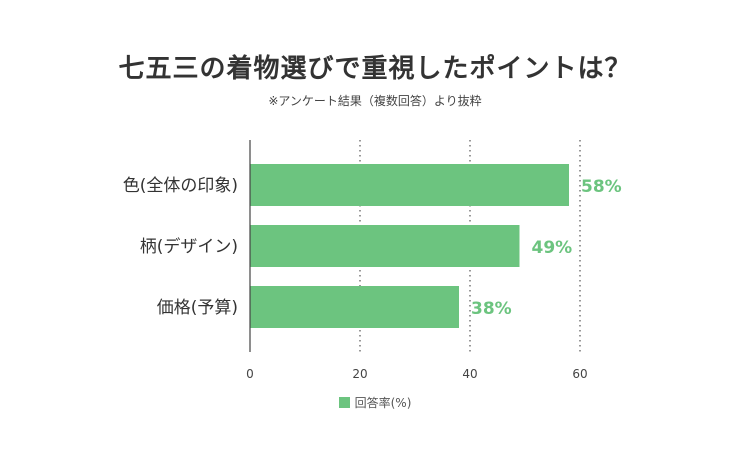 This screenshot has width=750, height=450. Describe the element at coordinates (491, 309) in the screenshot. I see `value-label: 38%` at that location.